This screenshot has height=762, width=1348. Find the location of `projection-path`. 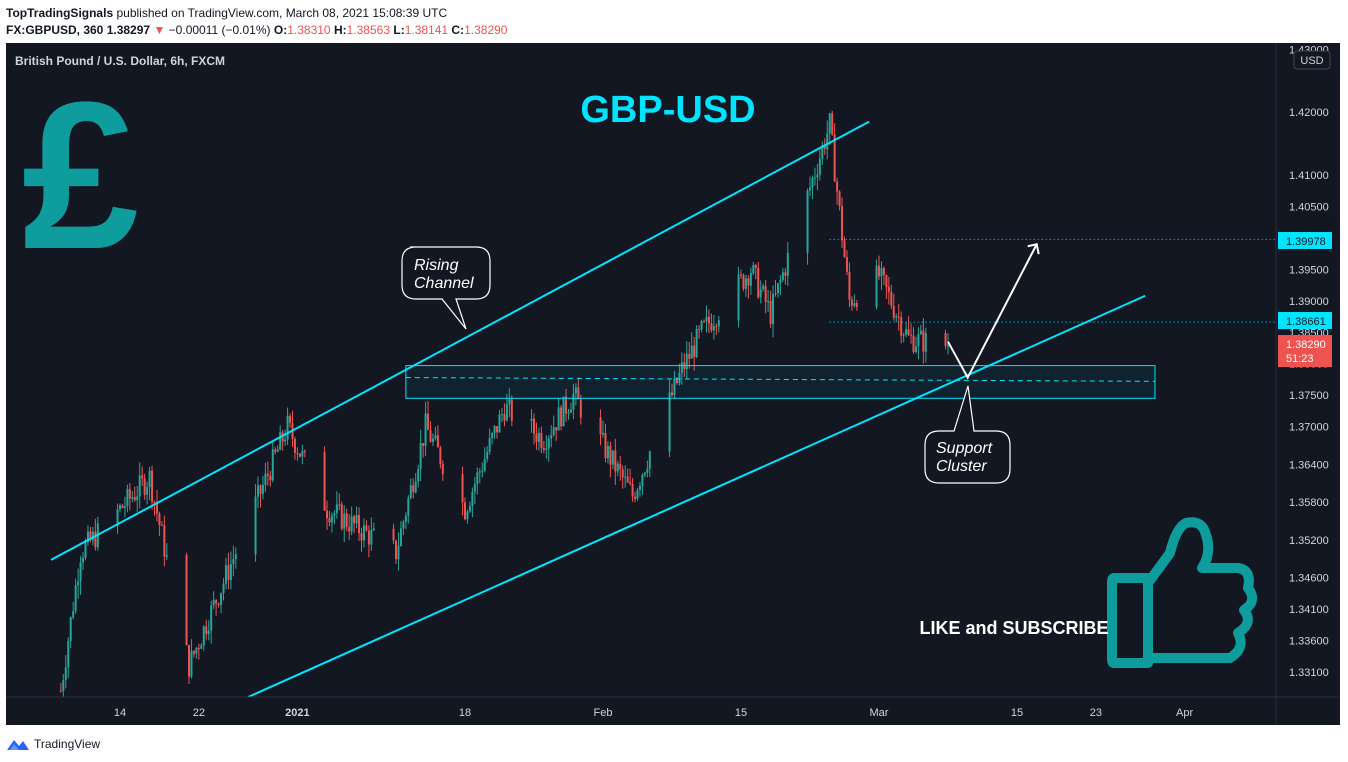

projection-path is located at coordinates (992, 311).